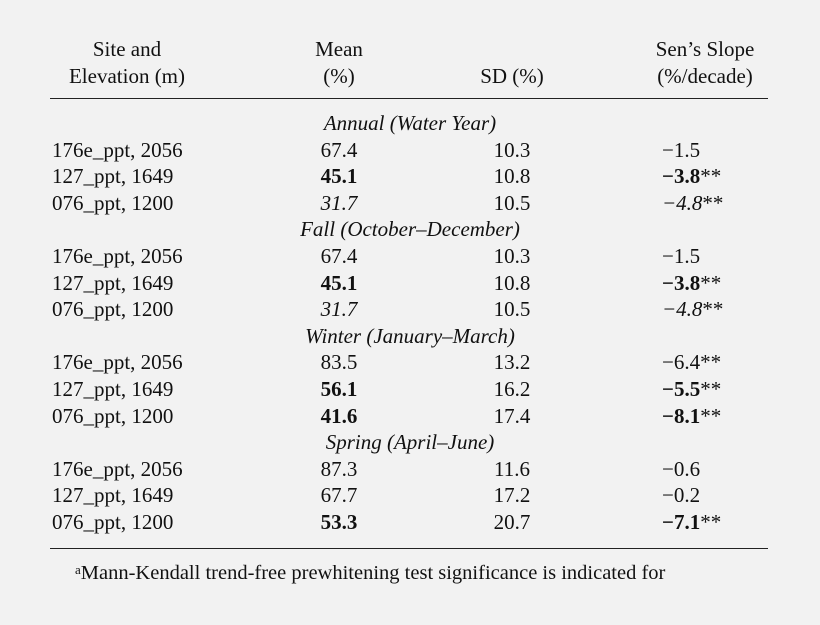 Image resolution: width=820 pixels, height=625 pixels. I want to click on header-site: Site and Elevation (m), so click(127, 63).